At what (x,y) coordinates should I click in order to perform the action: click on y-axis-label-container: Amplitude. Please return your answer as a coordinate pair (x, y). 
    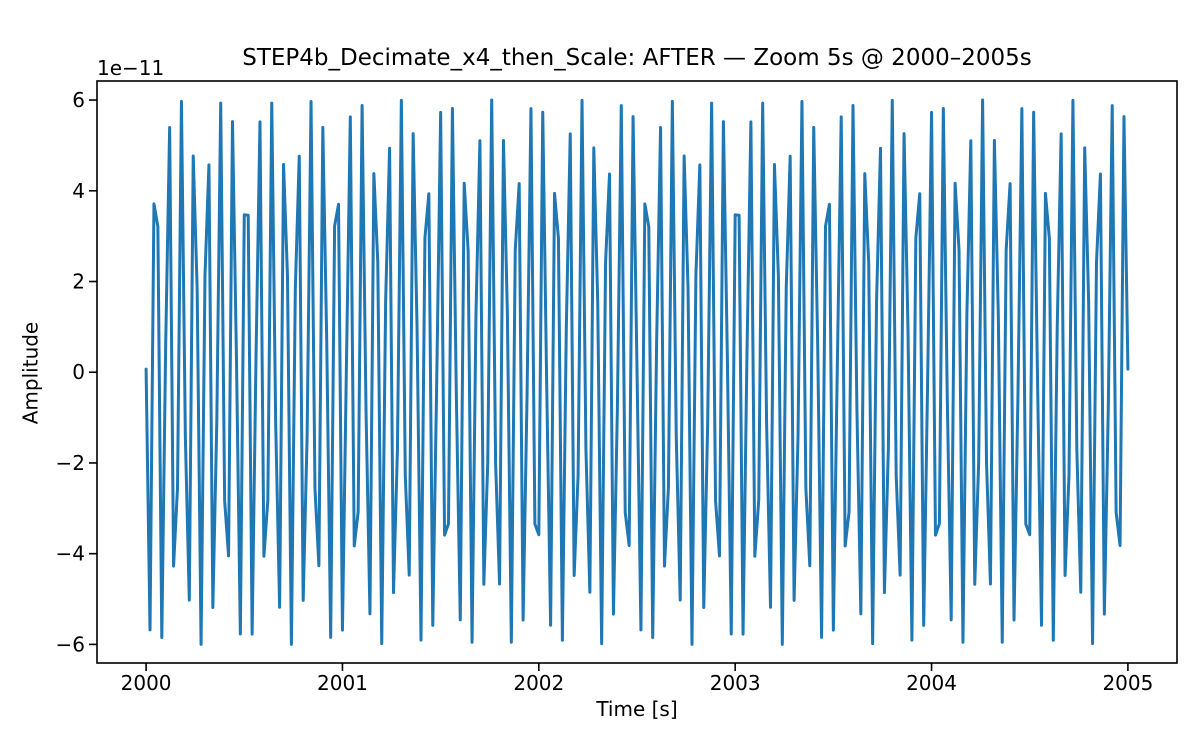
    Looking at the image, I should click on (30, 373).